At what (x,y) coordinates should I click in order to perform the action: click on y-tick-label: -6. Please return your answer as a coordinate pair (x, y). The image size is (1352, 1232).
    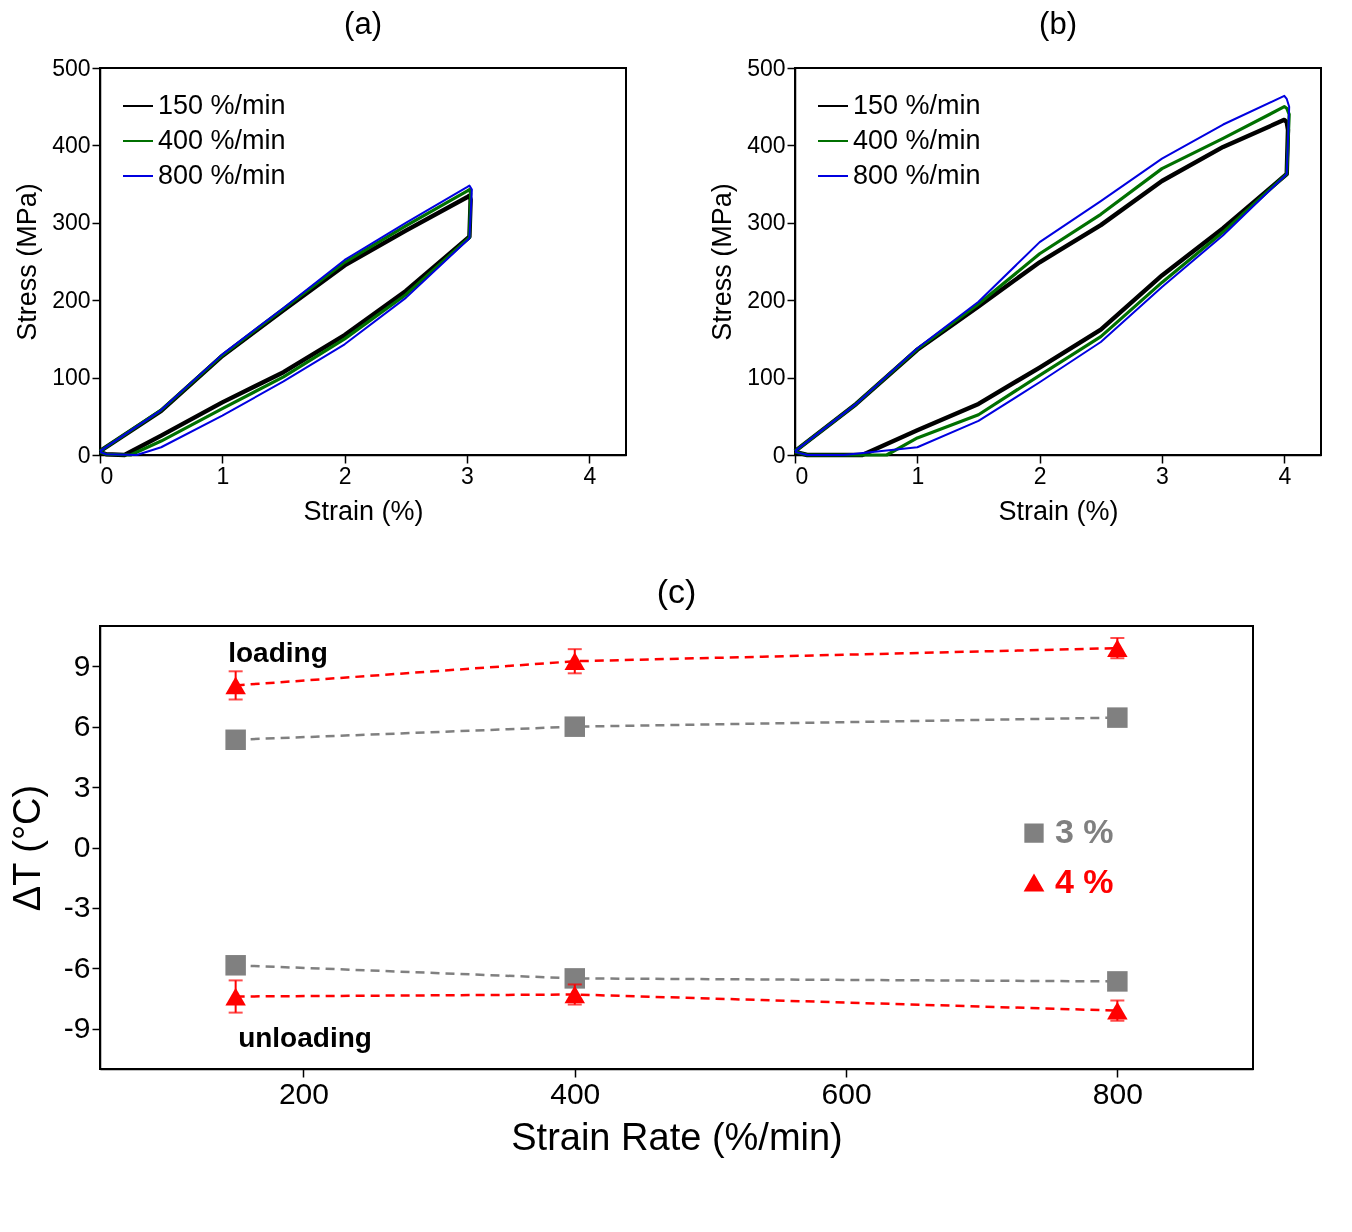
    Looking at the image, I should click on (77, 967).